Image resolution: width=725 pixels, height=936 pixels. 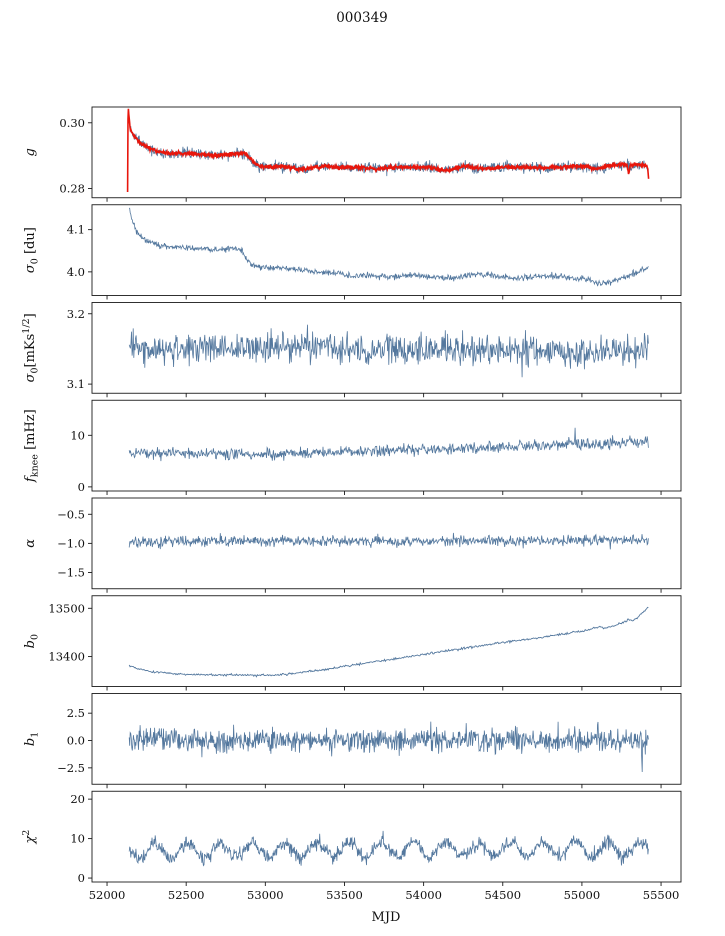 What do you see at coordinates (71, 514) in the screenshot?
I see `svg-text: −0.5` at bounding box center [71, 514].